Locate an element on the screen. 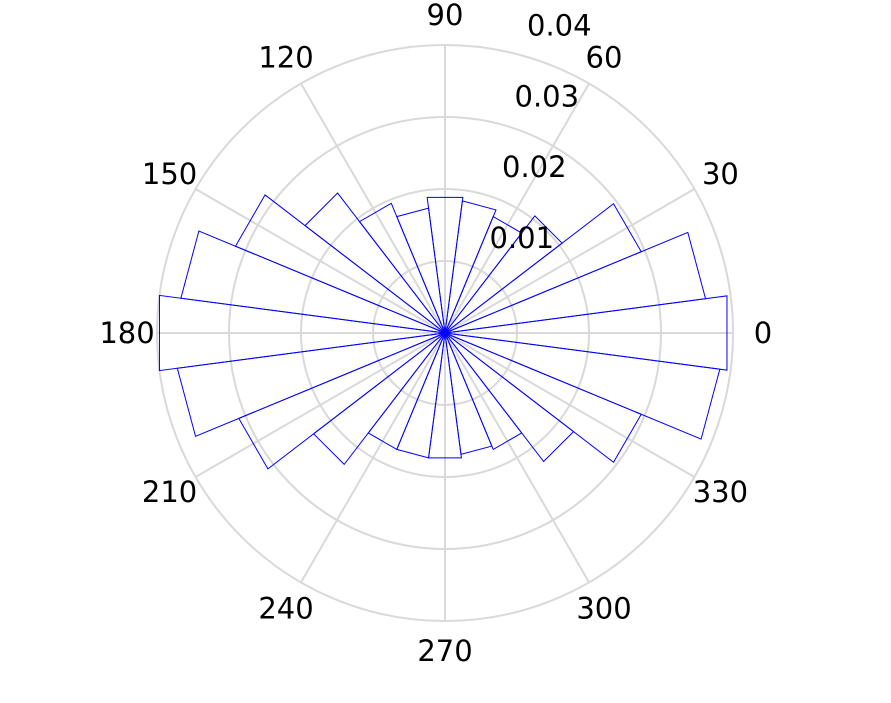 The width and height of the screenshot is (891, 703). angle-tick-label: 150 is located at coordinates (169, 174).